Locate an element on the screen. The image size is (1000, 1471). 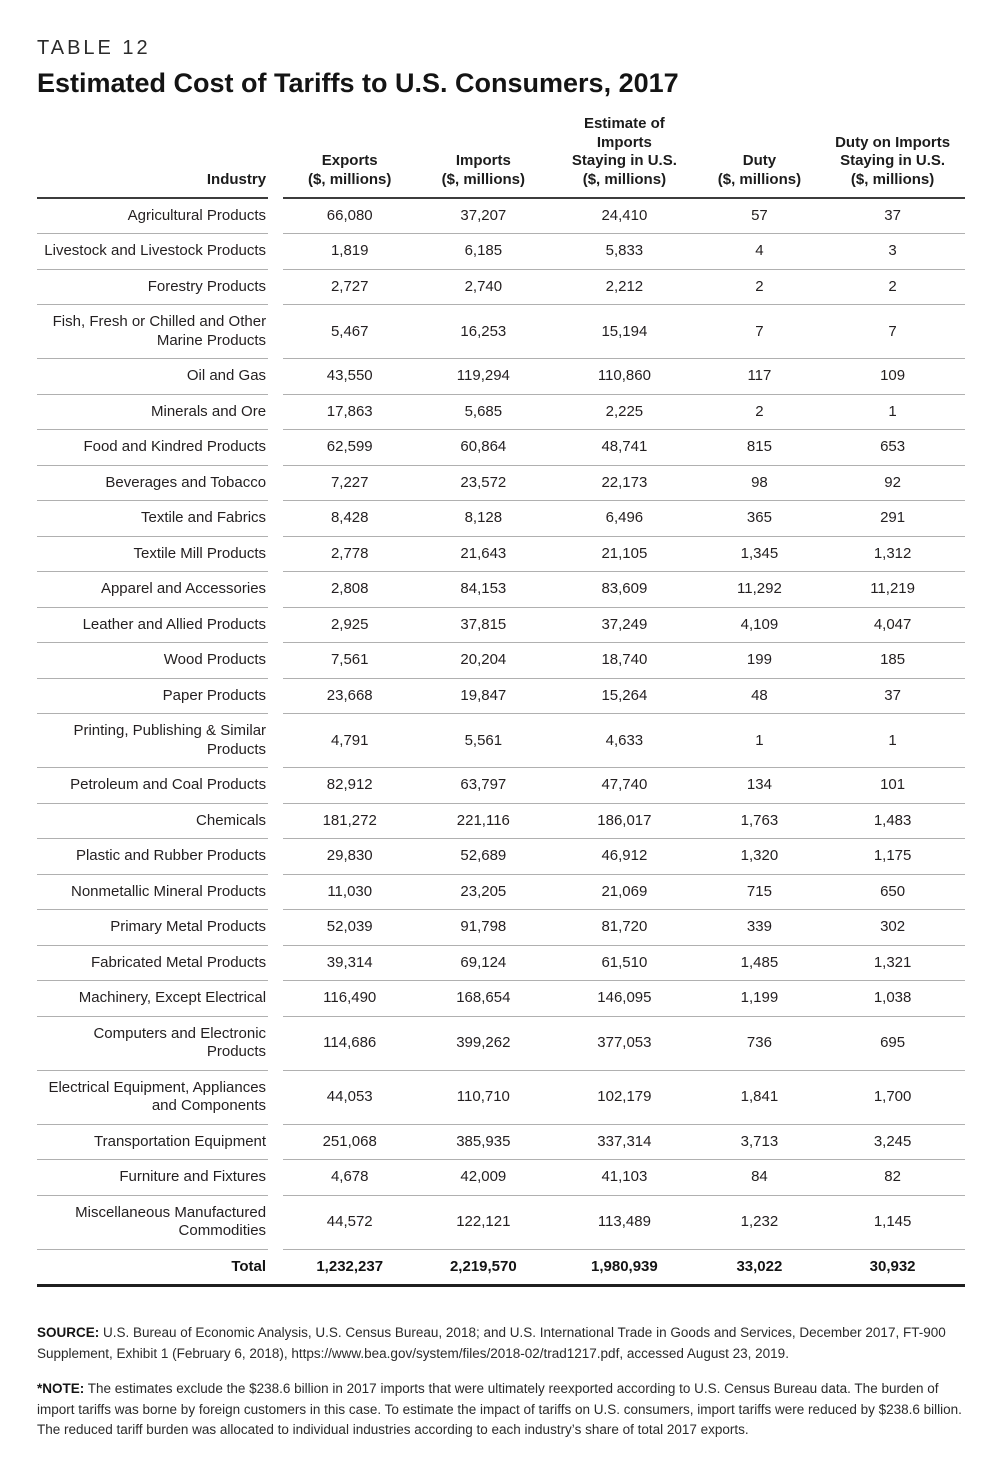
table-number-label: TABLE 12 is located at coordinates (94, 48).